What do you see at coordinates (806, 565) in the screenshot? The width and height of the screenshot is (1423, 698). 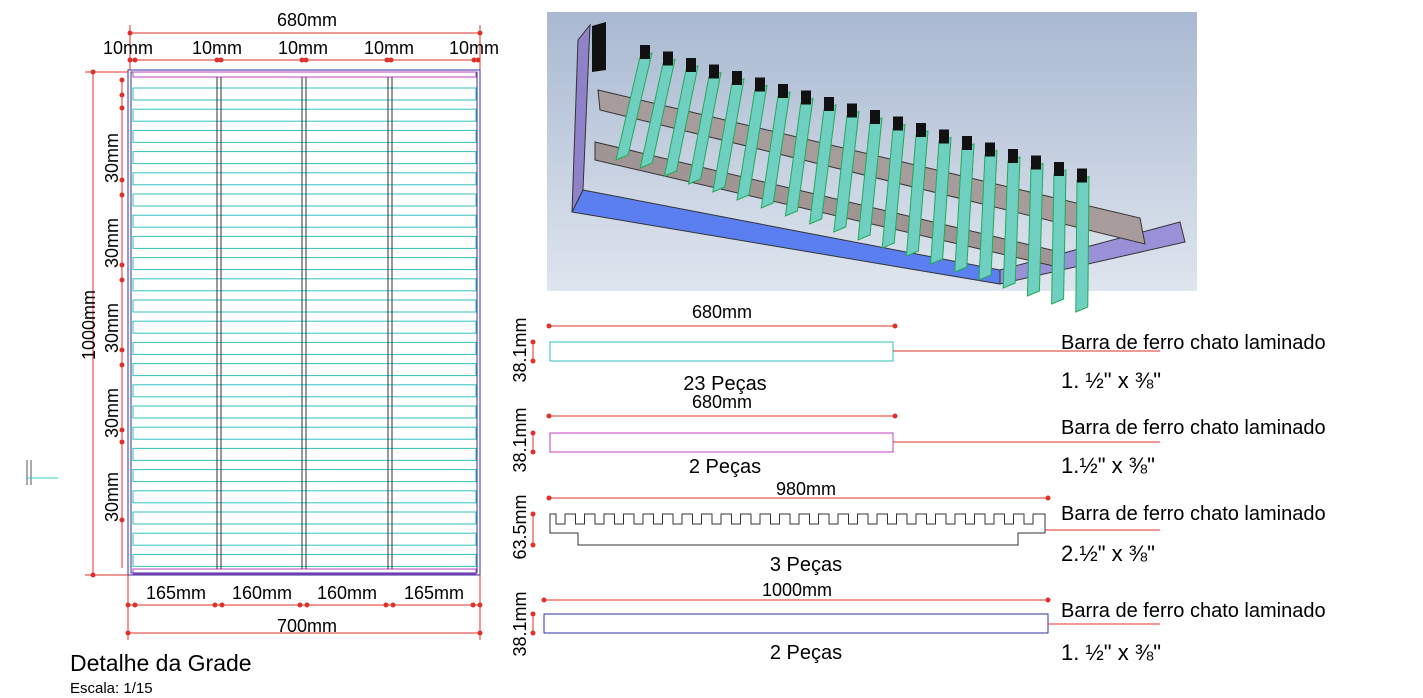 I see `part-quantity: 3 Peças` at bounding box center [806, 565].